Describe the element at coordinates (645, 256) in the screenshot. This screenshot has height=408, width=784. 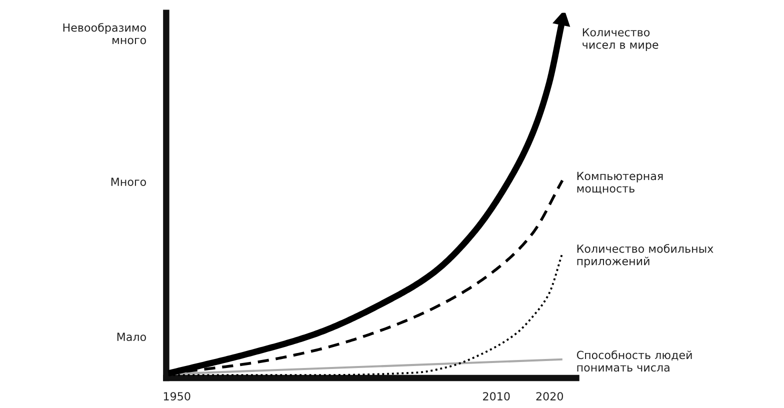
I see `series-label: Количество мобильных приложений` at that location.